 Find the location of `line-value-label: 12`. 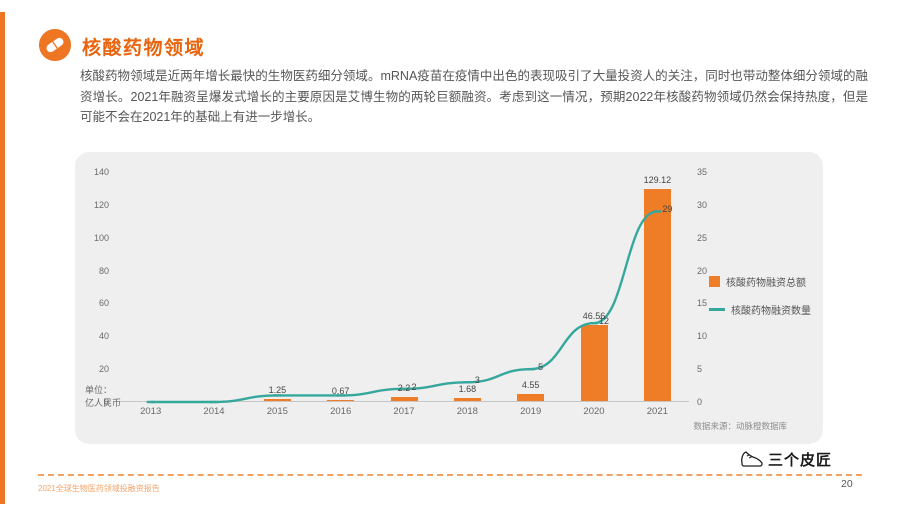

line-value-label: 12 is located at coordinates (604, 321).